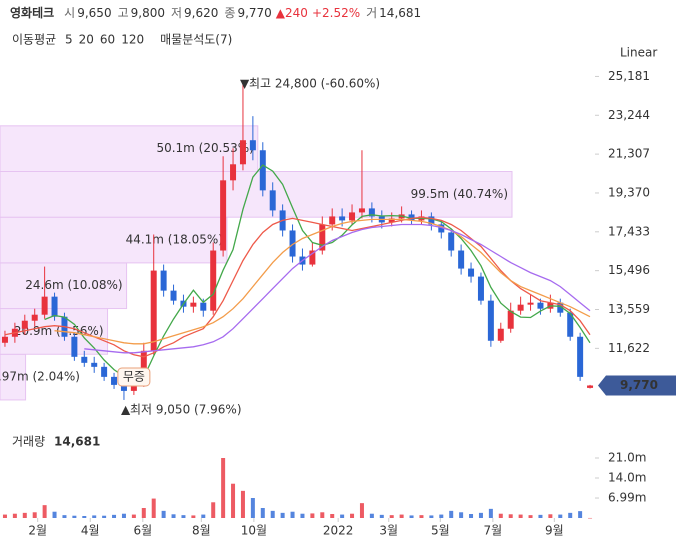 This screenshot has height=545, width=676. I want to click on scale-label: Linear, so click(638, 53).